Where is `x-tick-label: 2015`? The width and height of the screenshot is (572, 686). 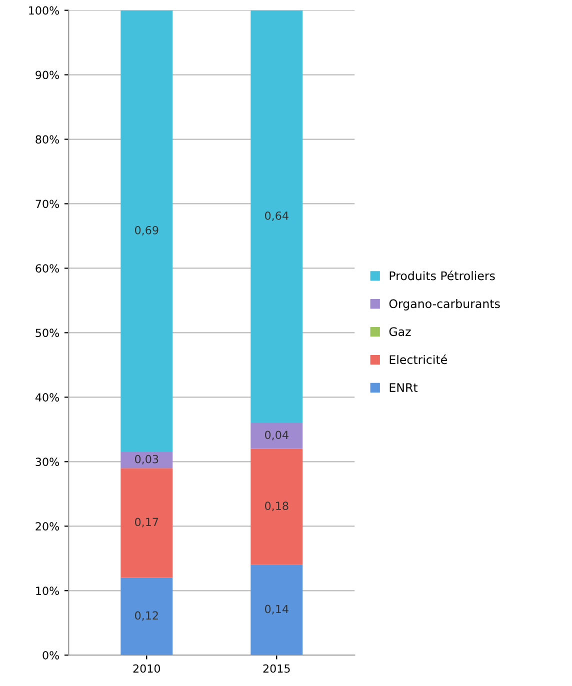 x-tick-label: 2015 is located at coordinates (276, 668).